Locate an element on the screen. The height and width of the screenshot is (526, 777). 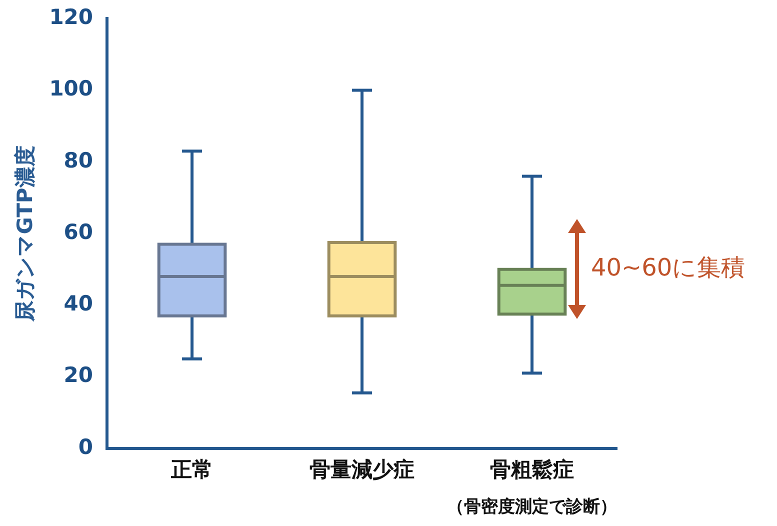
y-tick-label: 60 is located at coordinates (79, 232).